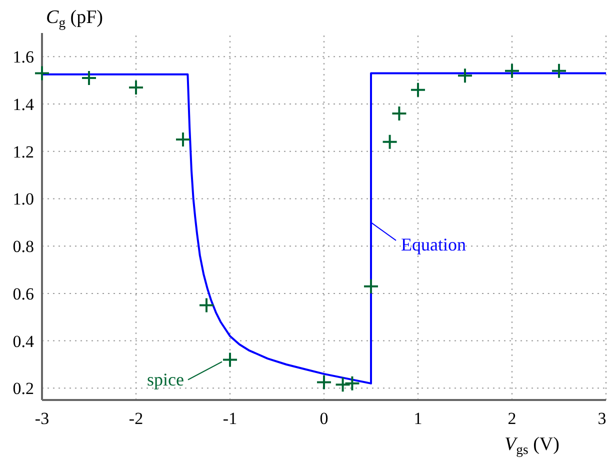 Image resolution: width=610 pixels, height=462 pixels. What do you see at coordinates (42, 418) in the screenshot?
I see `x-tick-label: -3` at bounding box center [42, 418].